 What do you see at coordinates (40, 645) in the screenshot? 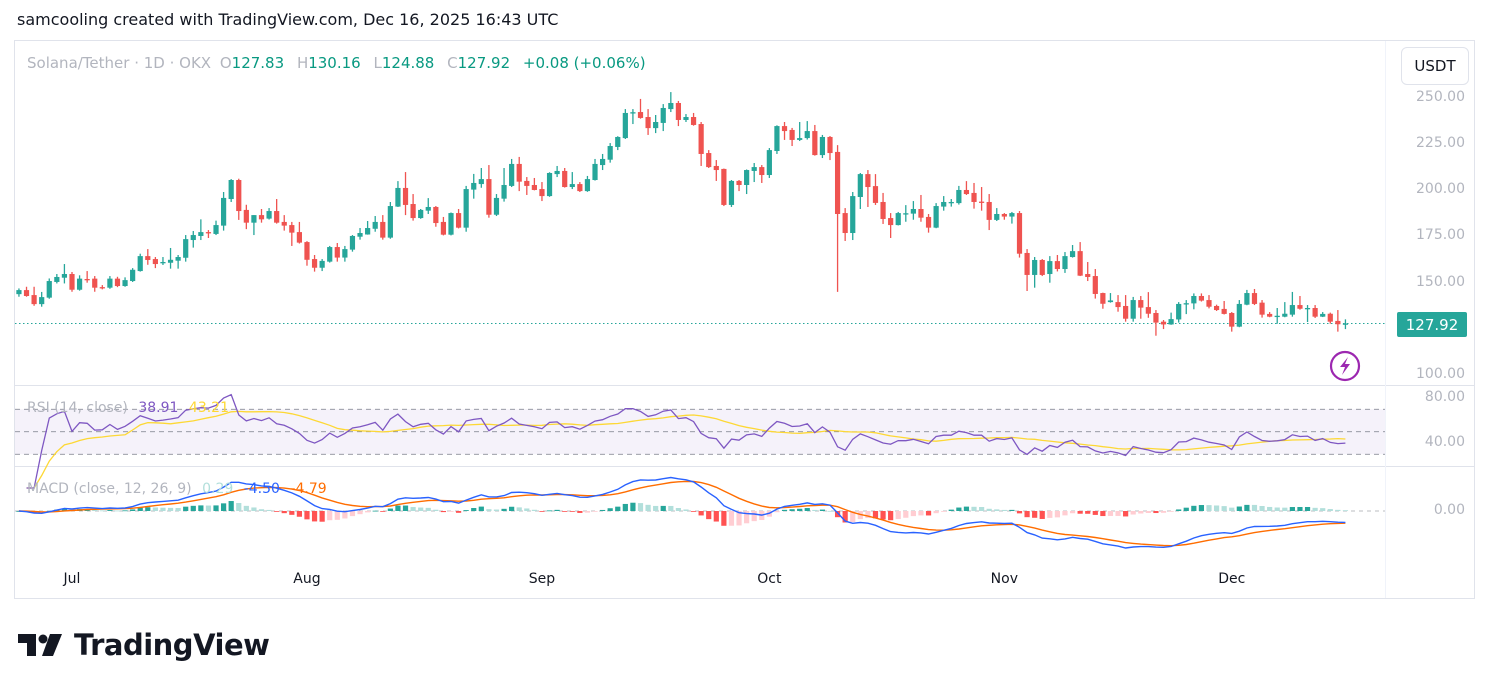
I see `tradingview-logo-icon` at bounding box center [40, 645].